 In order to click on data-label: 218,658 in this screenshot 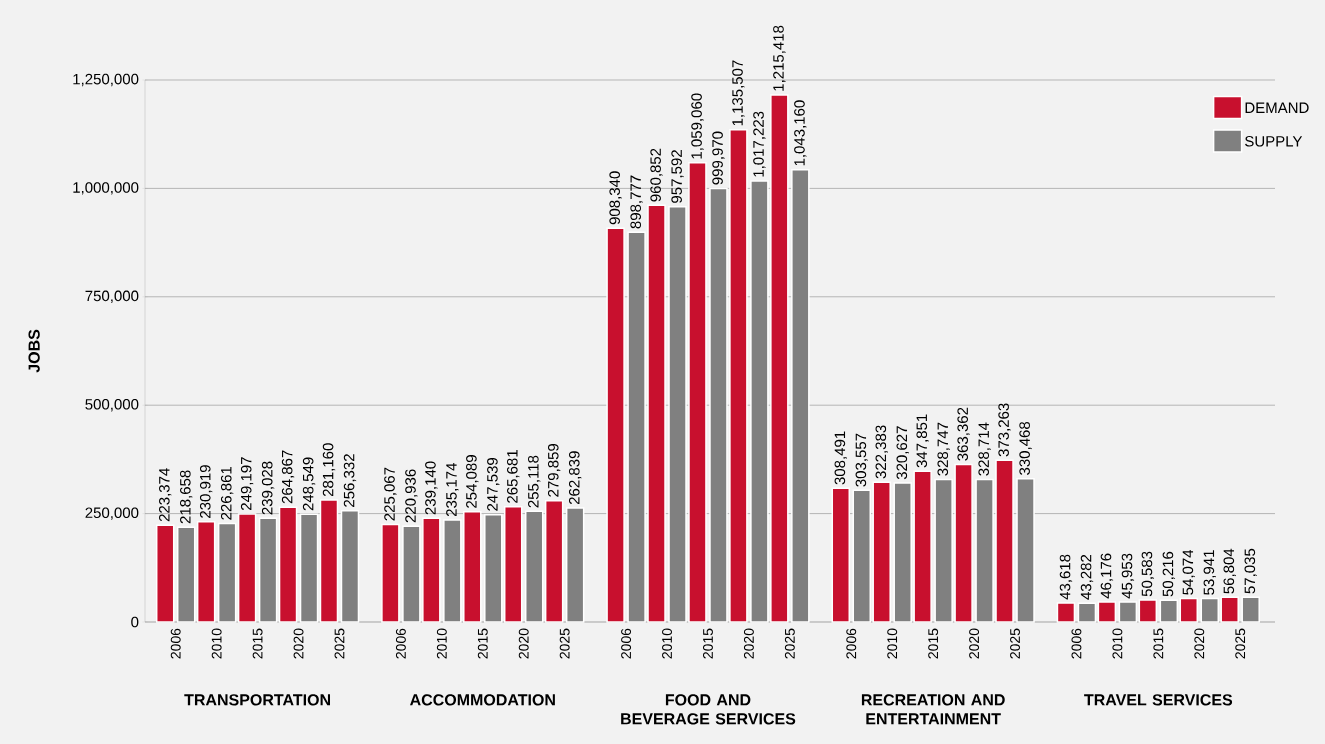, I will do `click(186, 497)`.